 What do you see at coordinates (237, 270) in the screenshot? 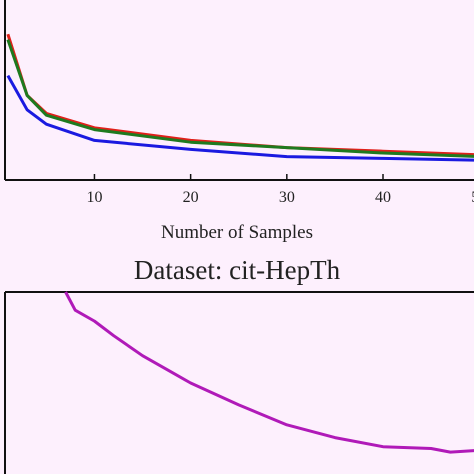
I see `chart-title: Dataset: cit-HepTh` at bounding box center [237, 270].